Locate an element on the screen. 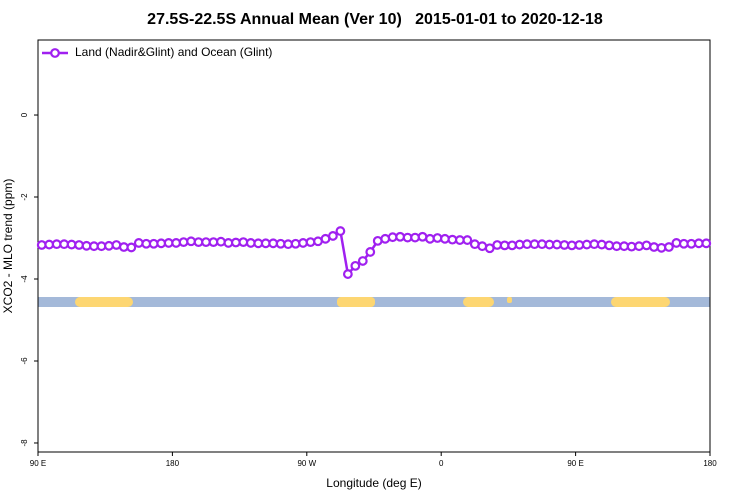  y-tick-label: -2 is located at coordinates (24, 197).